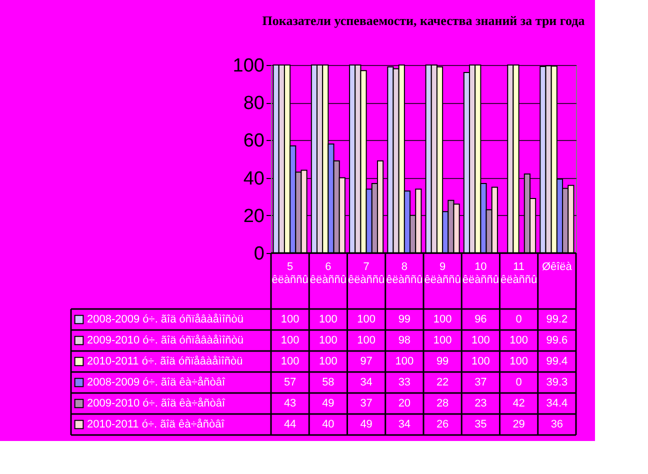 The image size is (648, 474). I want to click on legend-label: 2008-2009 ó÷. ãîä êà÷åñòâî, so click(156, 382).